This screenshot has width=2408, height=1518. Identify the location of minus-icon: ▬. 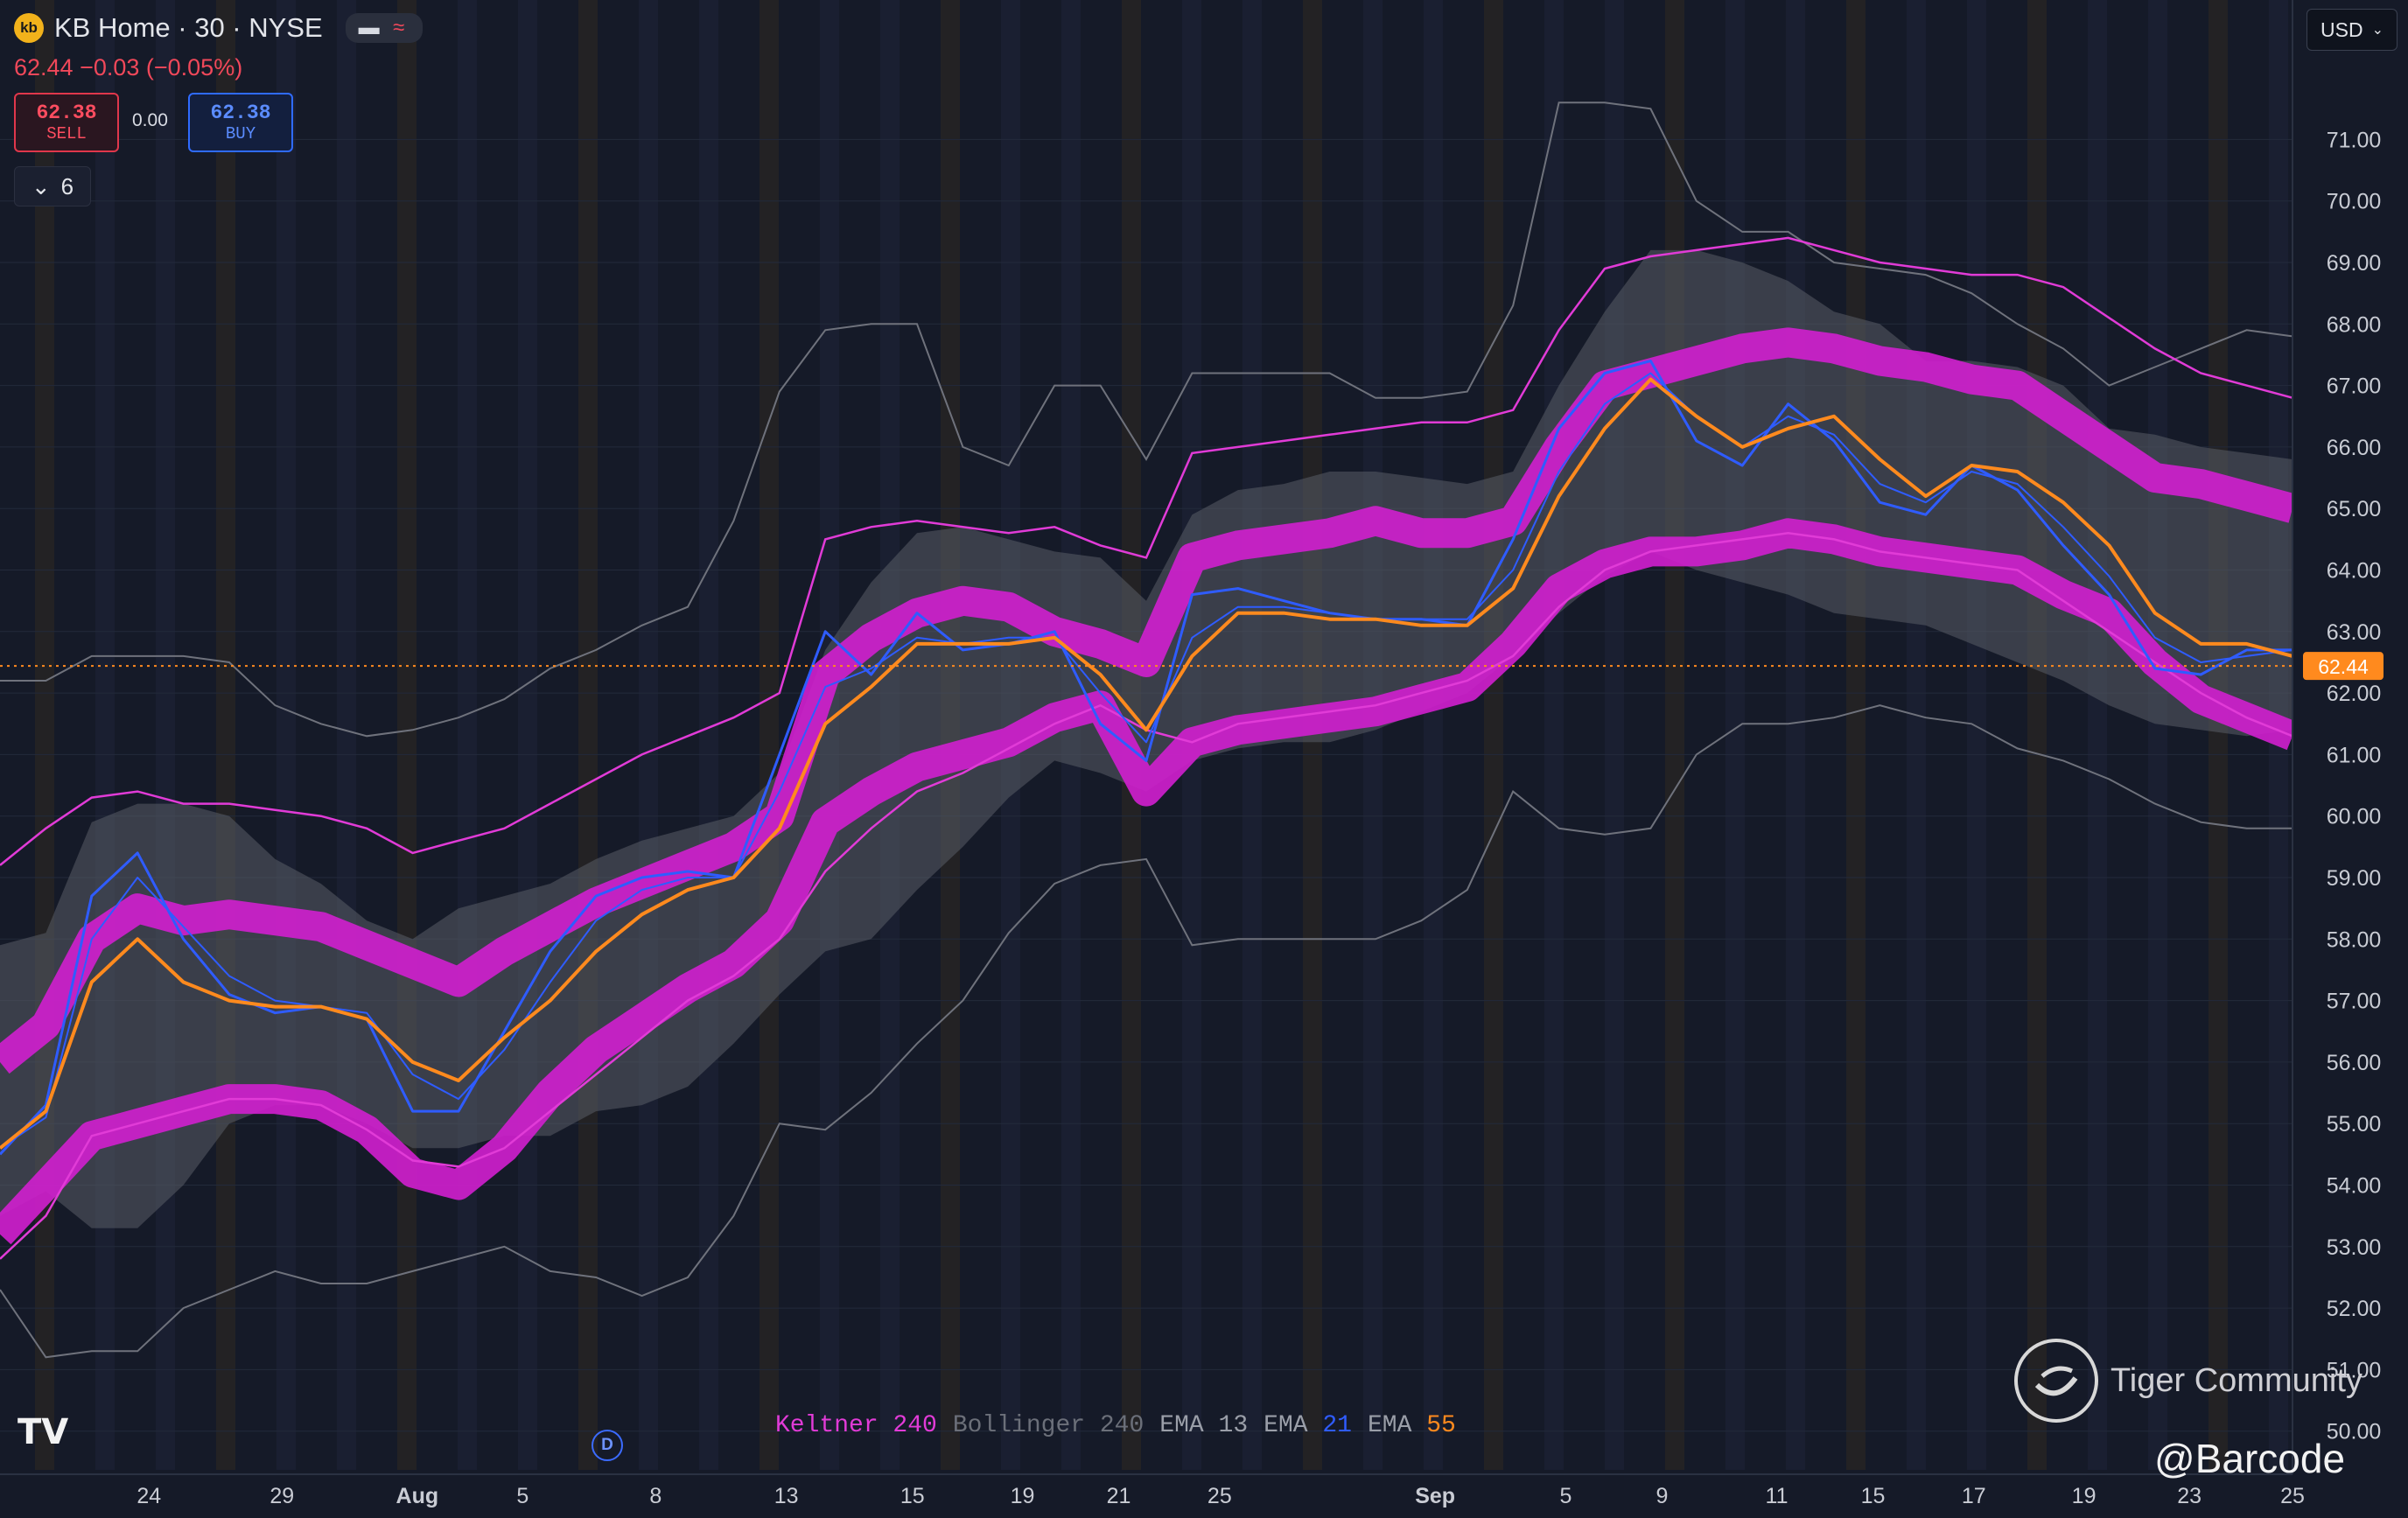
(369, 27).